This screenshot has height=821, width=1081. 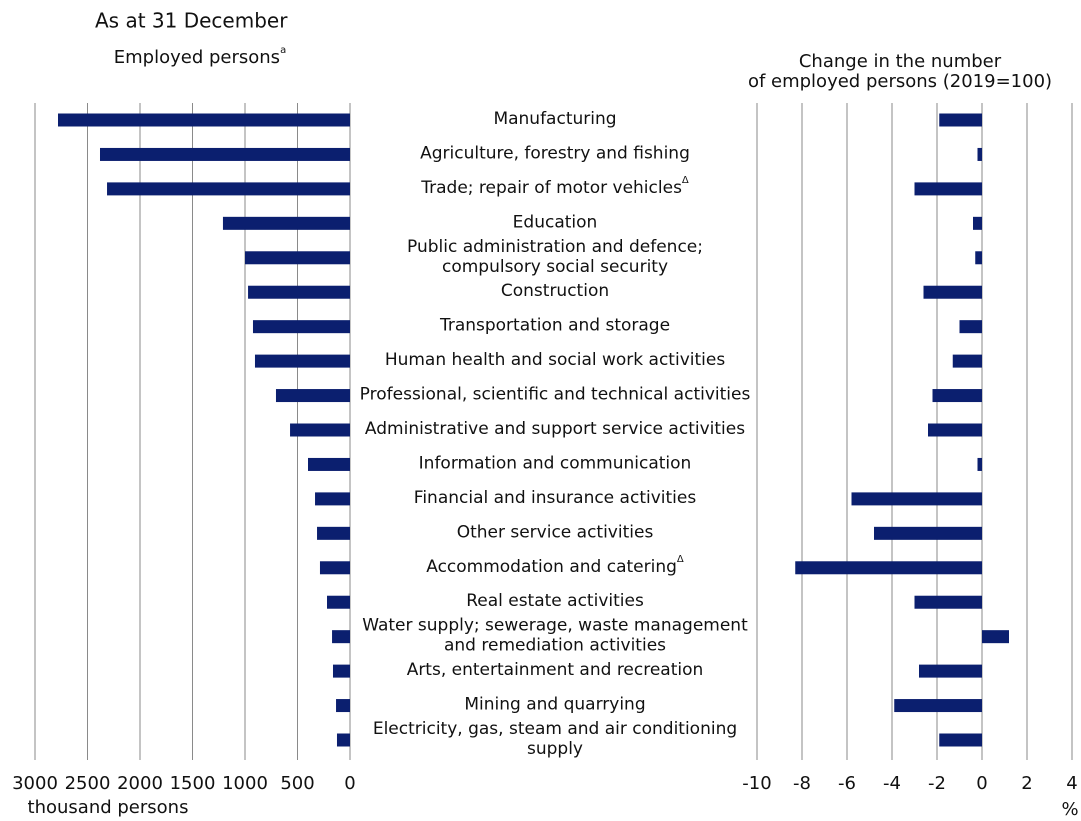 What do you see at coordinates (756, 783) in the screenshot?
I see `x-tick-label: -10` at bounding box center [756, 783].